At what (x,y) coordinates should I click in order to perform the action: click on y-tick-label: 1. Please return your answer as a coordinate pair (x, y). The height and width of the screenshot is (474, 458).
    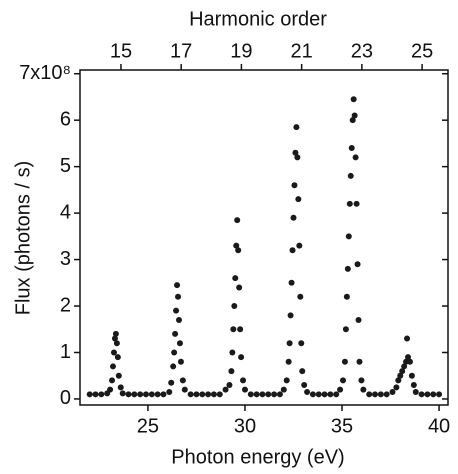
    Looking at the image, I should click on (65, 352).